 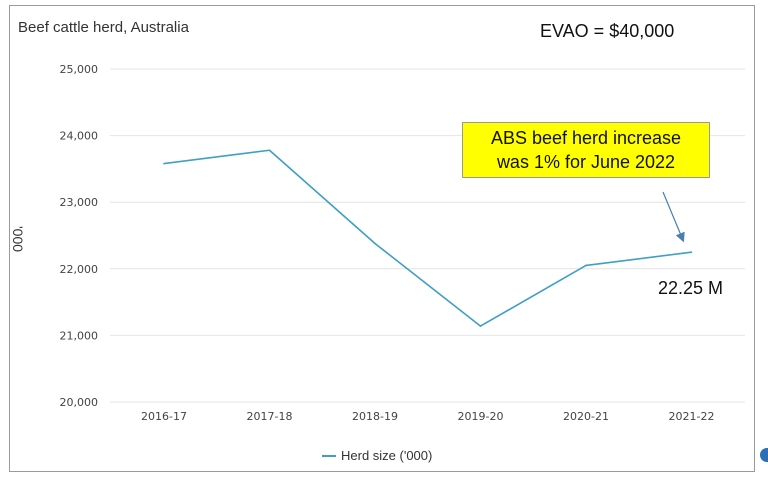 I want to click on x-tick-label: 2017-18, so click(x=270, y=416).